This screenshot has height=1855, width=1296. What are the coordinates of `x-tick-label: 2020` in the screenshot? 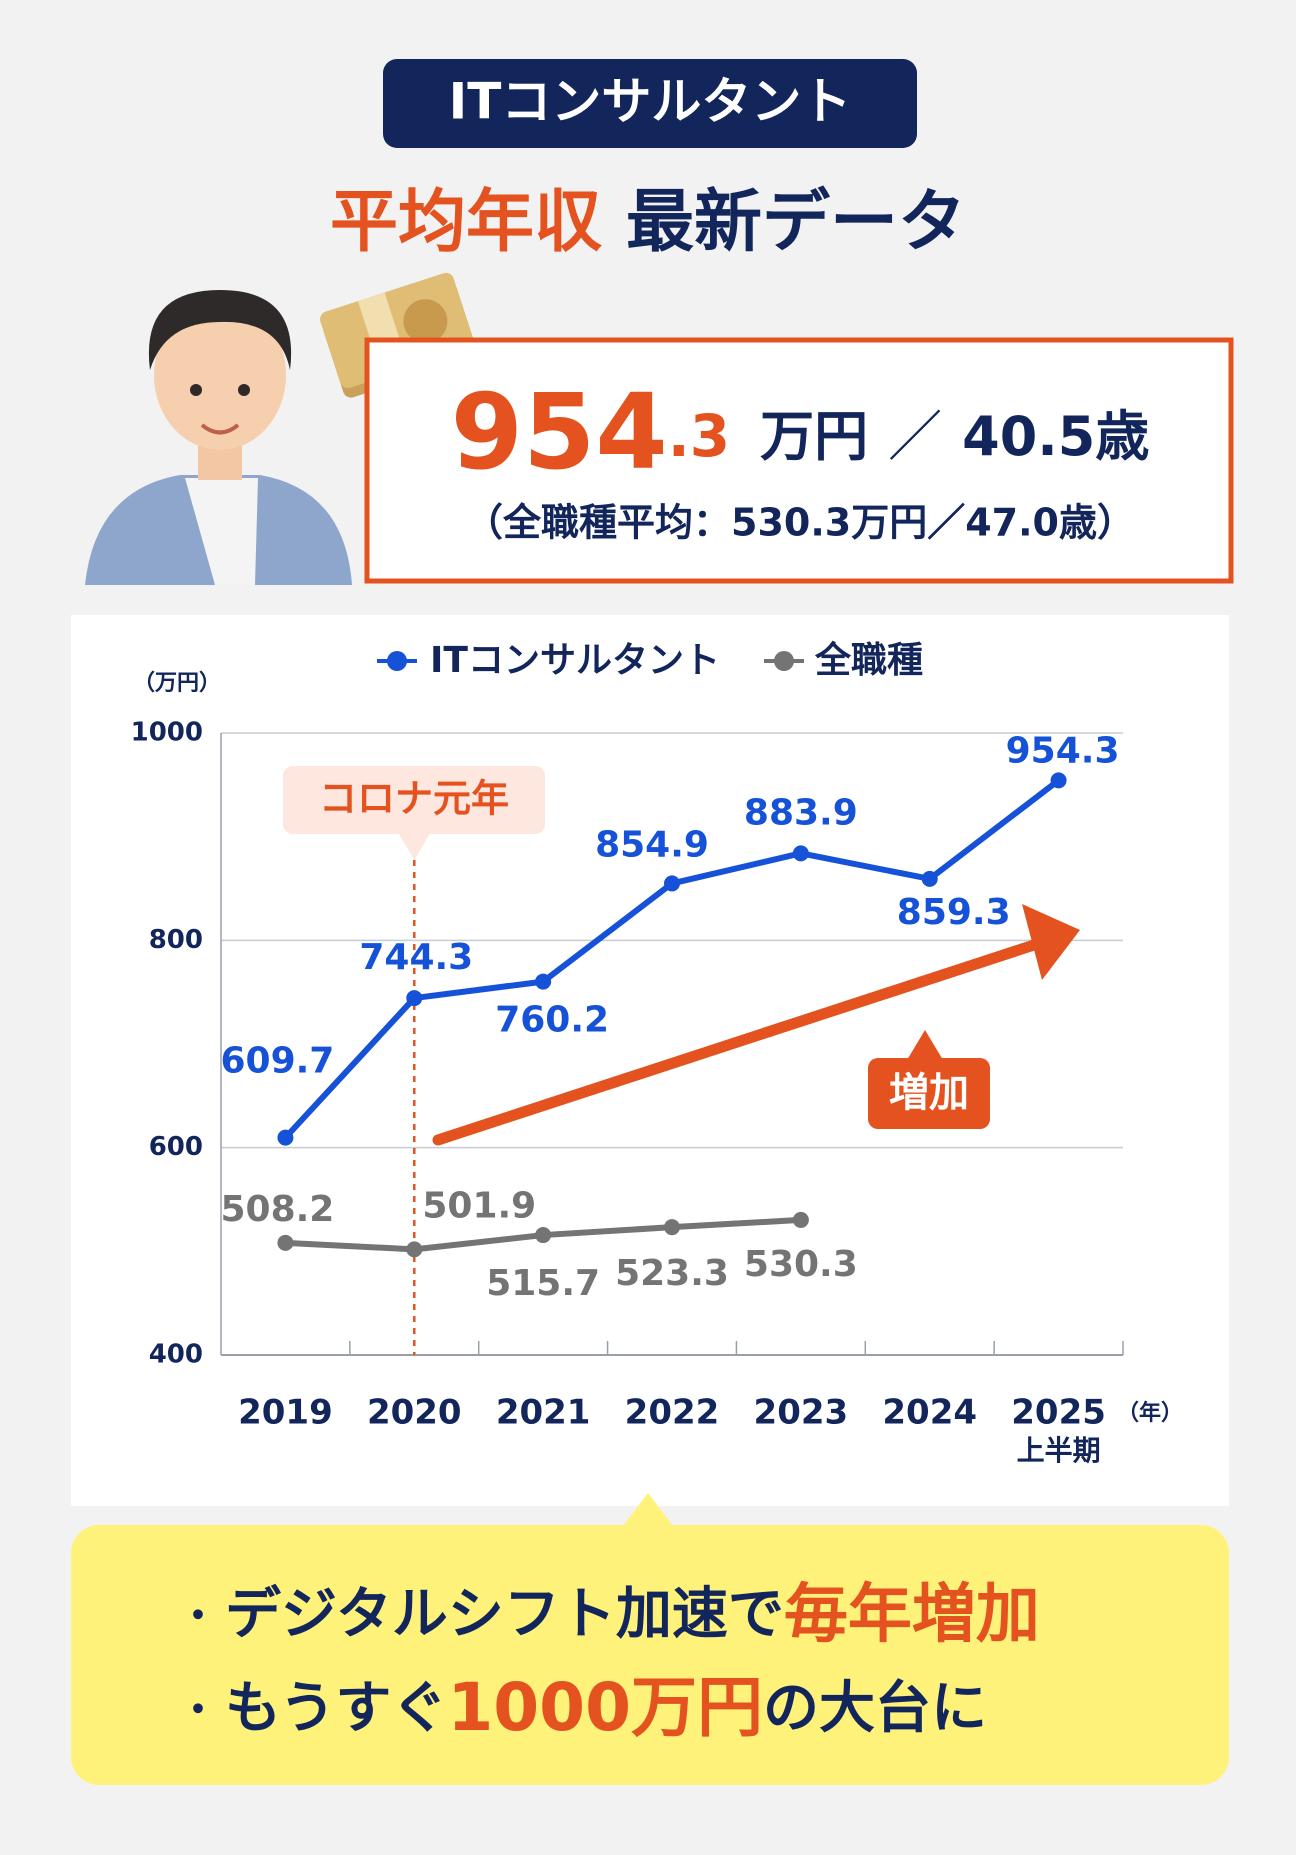 It's located at (414, 1413).